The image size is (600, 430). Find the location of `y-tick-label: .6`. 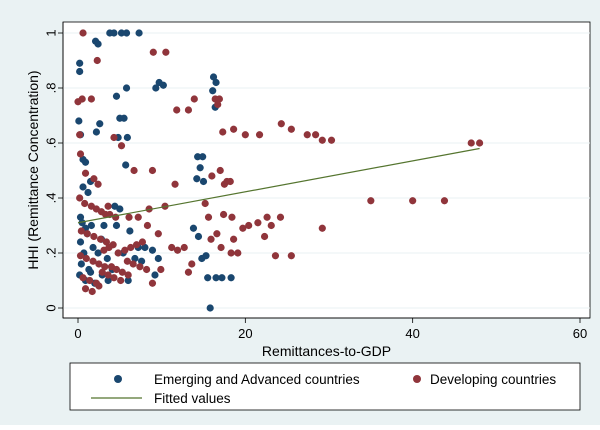

y-tick-label: .6 is located at coordinates (50, 143).